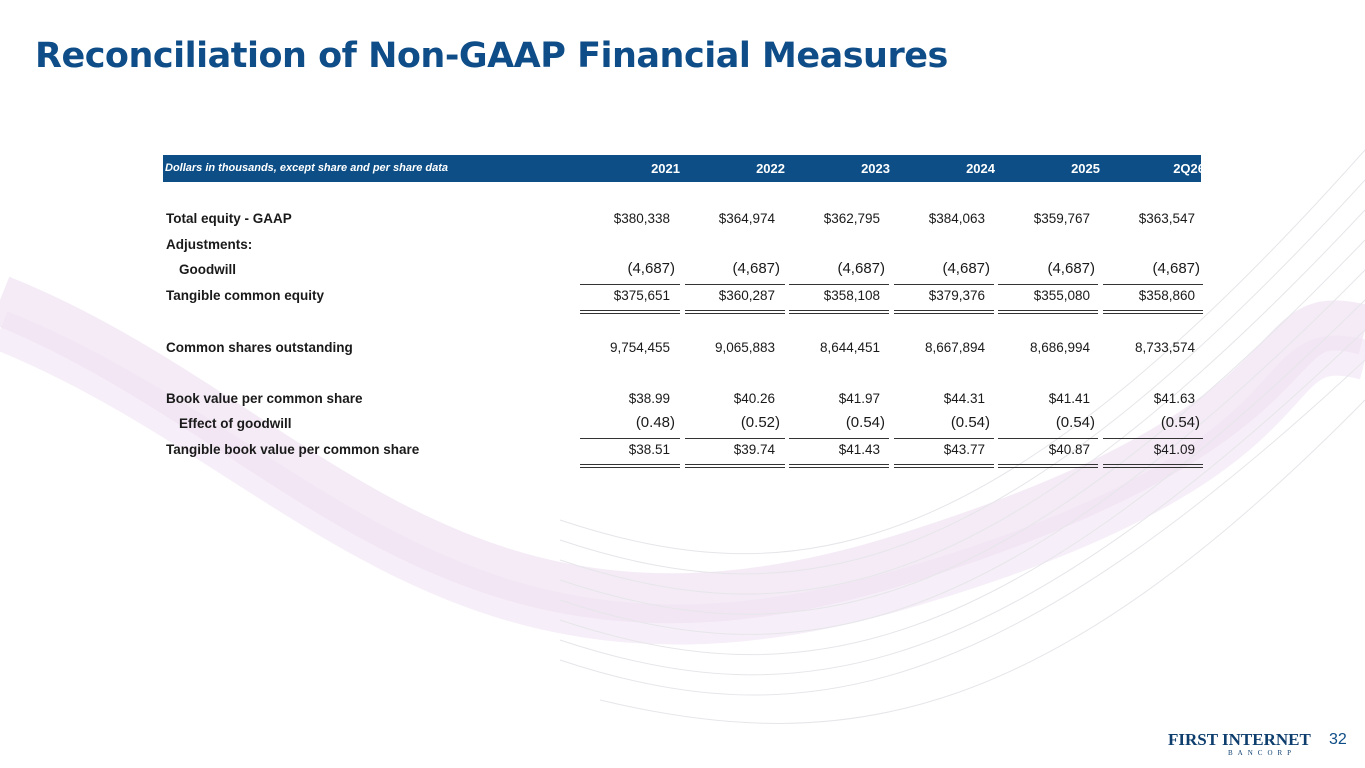  I want to click on header-year: 2Q26, so click(1189, 168).